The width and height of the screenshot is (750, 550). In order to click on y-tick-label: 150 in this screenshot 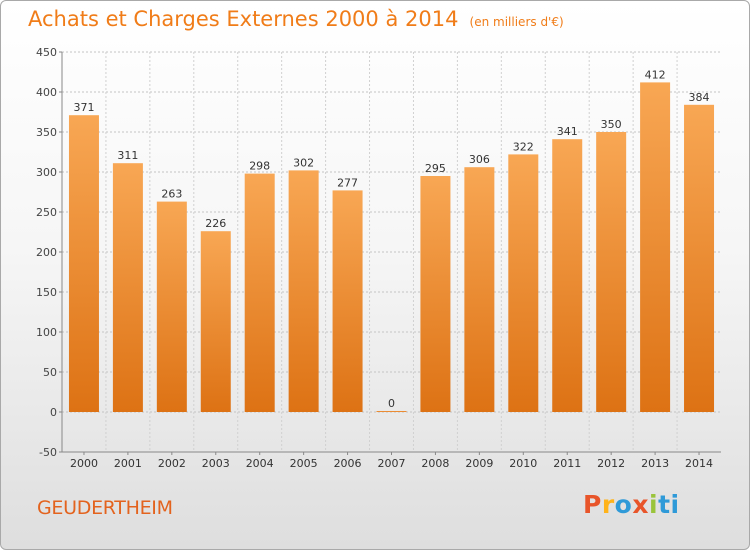, I will do `click(46, 292)`.